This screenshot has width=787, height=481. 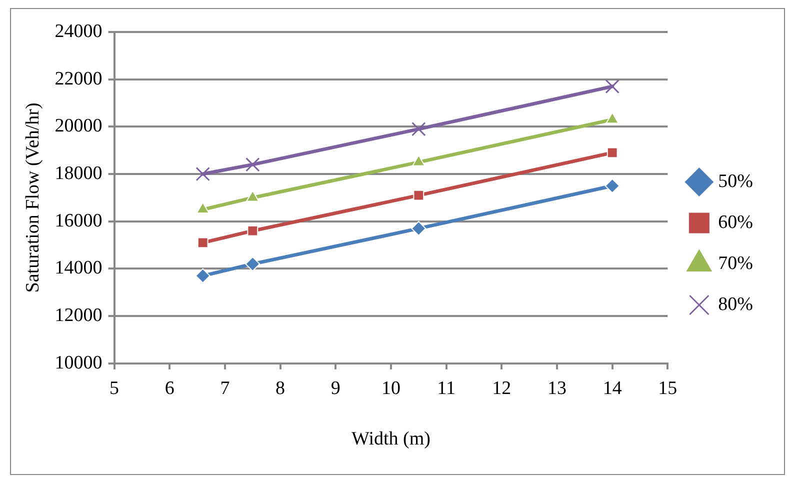 What do you see at coordinates (33, 197) in the screenshot?
I see `y-axis-title: Saturation Flow (Veh/hr)` at bounding box center [33, 197].